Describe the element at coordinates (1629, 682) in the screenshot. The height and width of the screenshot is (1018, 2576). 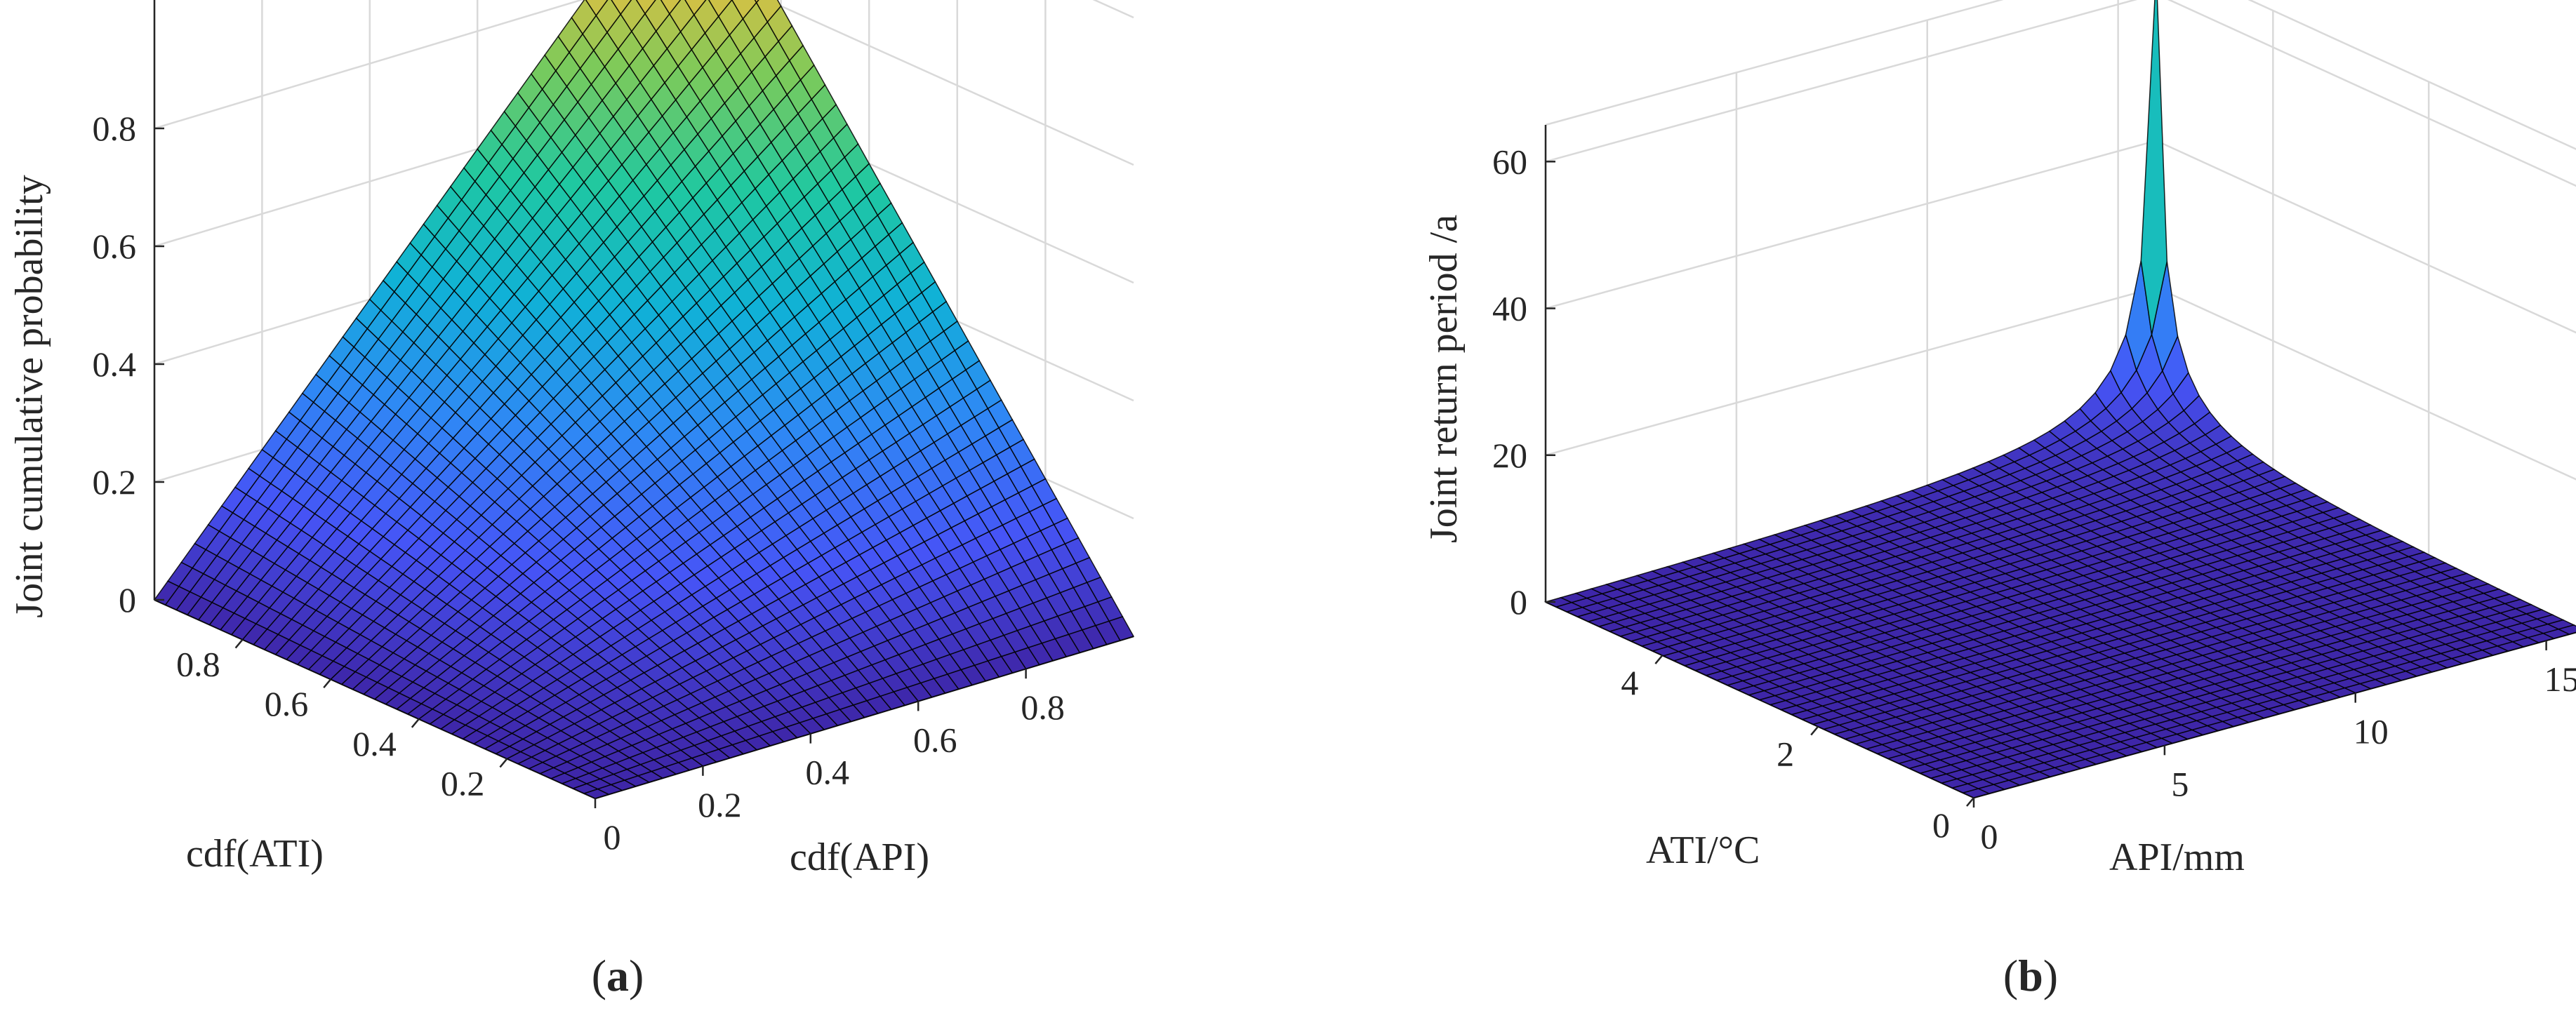
I see `b-x-tick-label-2: 4` at that location.